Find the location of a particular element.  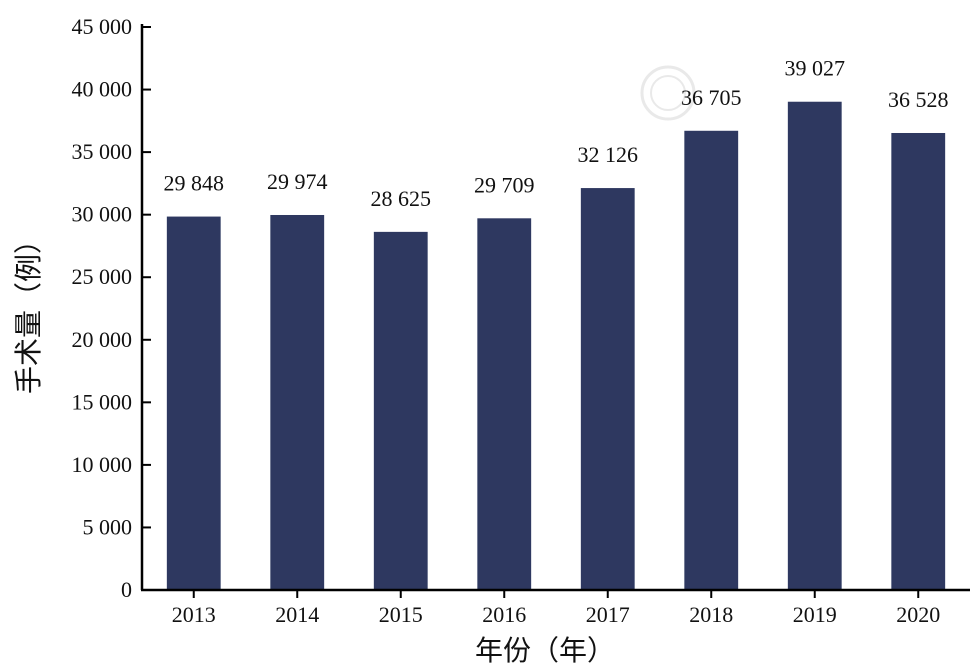

x-tick-label: 2015 is located at coordinates (401, 614).